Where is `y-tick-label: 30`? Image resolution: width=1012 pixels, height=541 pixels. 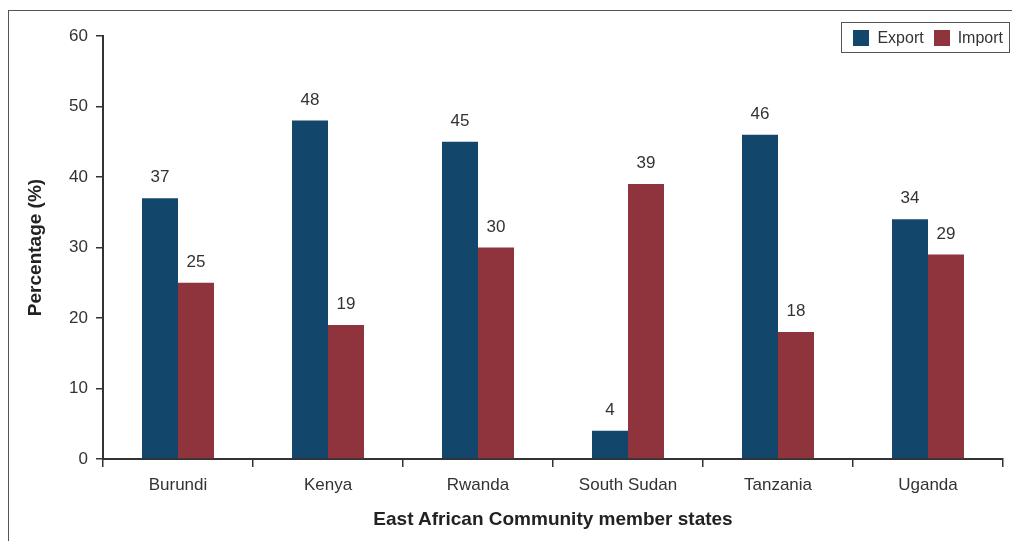
y-tick-label: 30 is located at coordinates (78, 247).